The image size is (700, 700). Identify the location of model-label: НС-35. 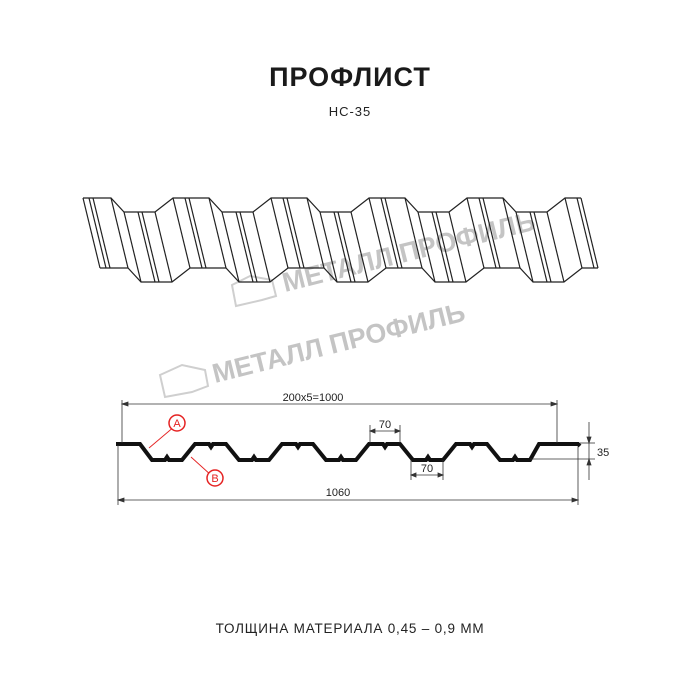
(350, 111).